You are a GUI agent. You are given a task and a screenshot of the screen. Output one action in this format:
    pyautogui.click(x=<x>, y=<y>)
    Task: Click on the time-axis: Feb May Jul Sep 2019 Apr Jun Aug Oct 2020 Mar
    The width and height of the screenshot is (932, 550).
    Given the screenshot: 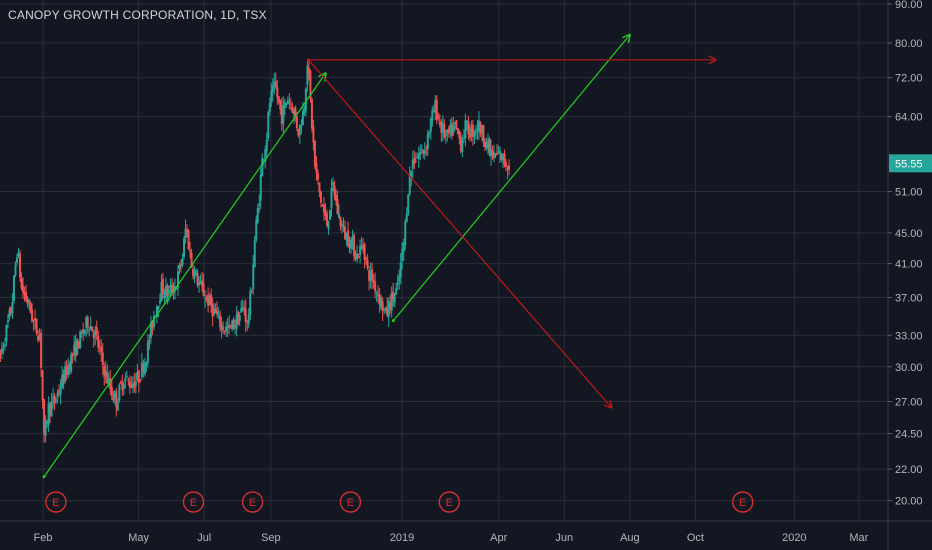 What is the action you would take?
    pyautogui.click(x=466, y=532)
    